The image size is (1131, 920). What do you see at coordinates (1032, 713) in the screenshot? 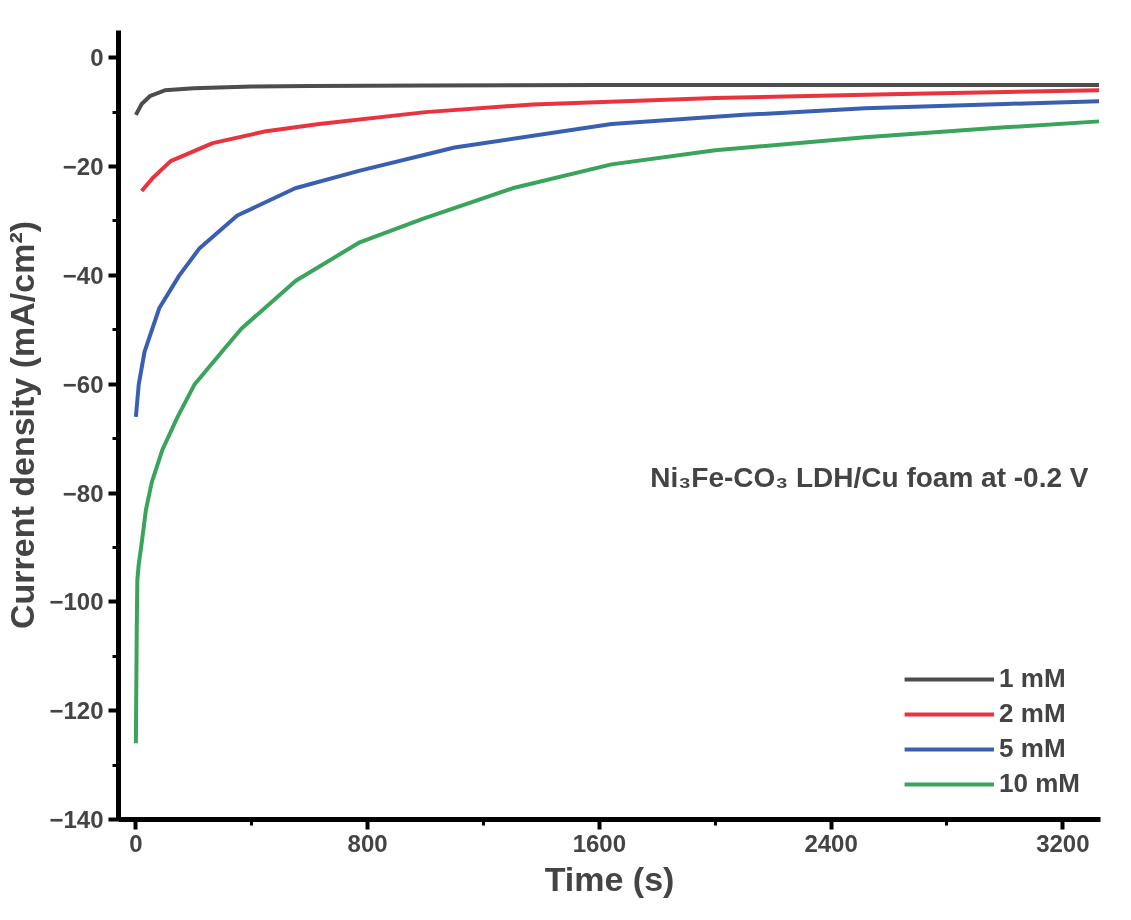
I see `legend-label: 2 mM` at bounding box center [1032, 713].